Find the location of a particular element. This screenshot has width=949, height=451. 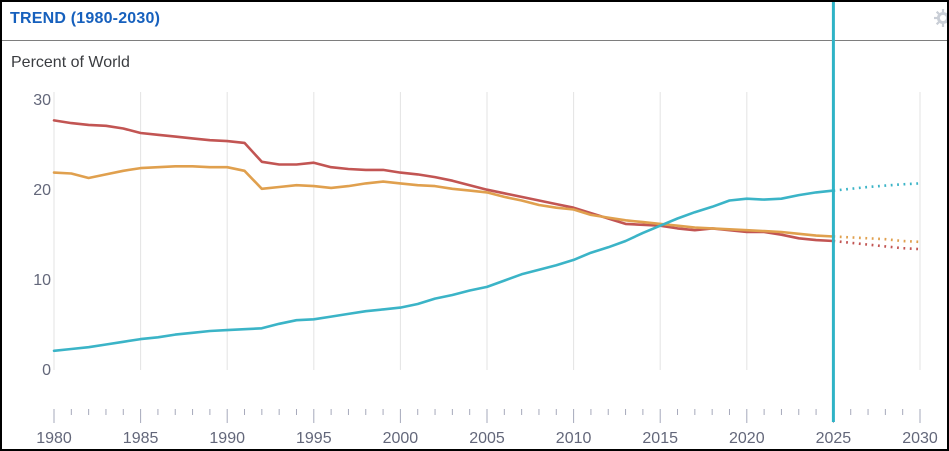

chart-title: TREND (1980-2030) is located at coordinates (85, 18).